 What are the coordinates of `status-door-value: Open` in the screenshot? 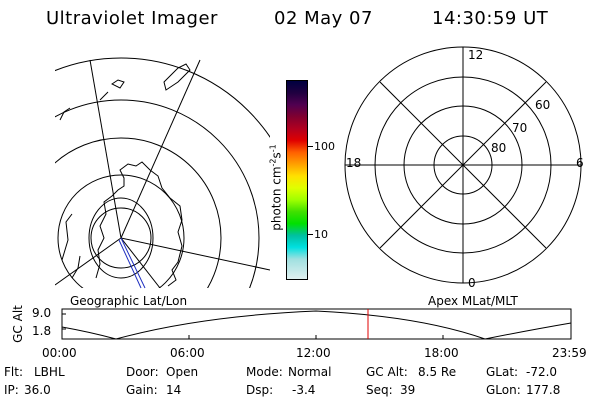 It's located at (182, 372).